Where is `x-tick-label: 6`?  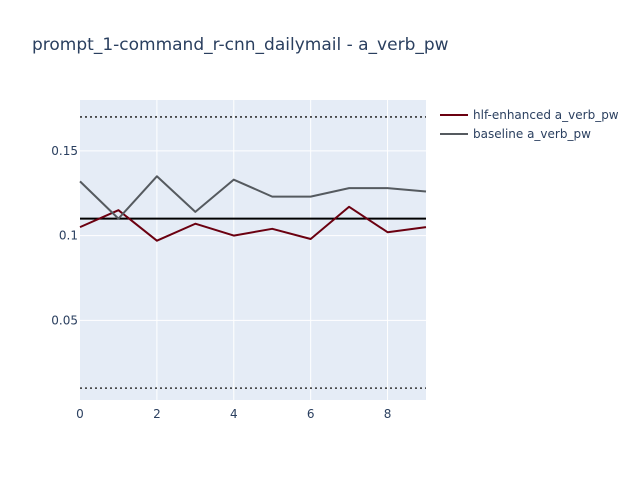 x-tick-label: 6 is located at coordinates (311, 414).